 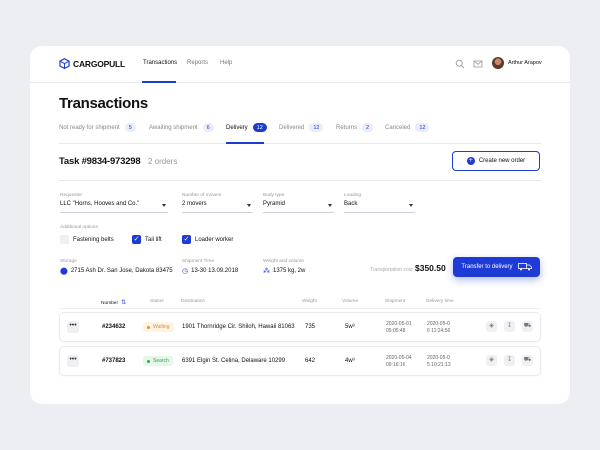 What do you see at coordinates (470, 161) in the screenshot?
I see `plus-icon: +` at bounding box center [470, 161].